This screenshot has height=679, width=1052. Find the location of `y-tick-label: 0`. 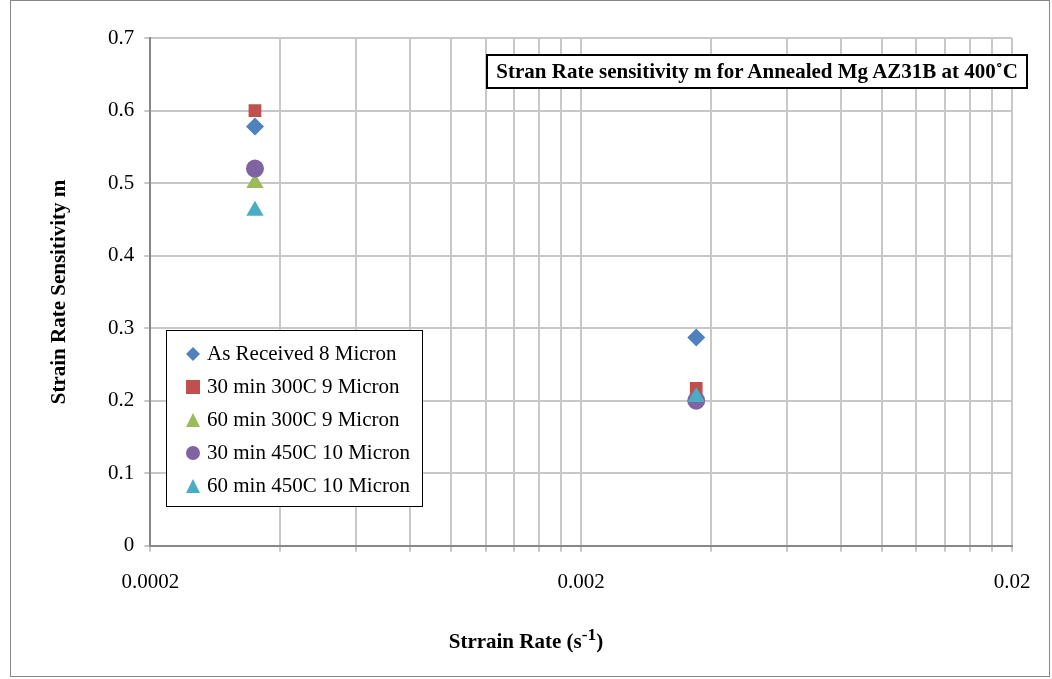

y-tick-label: 0 is located at coordinates (129, 544).